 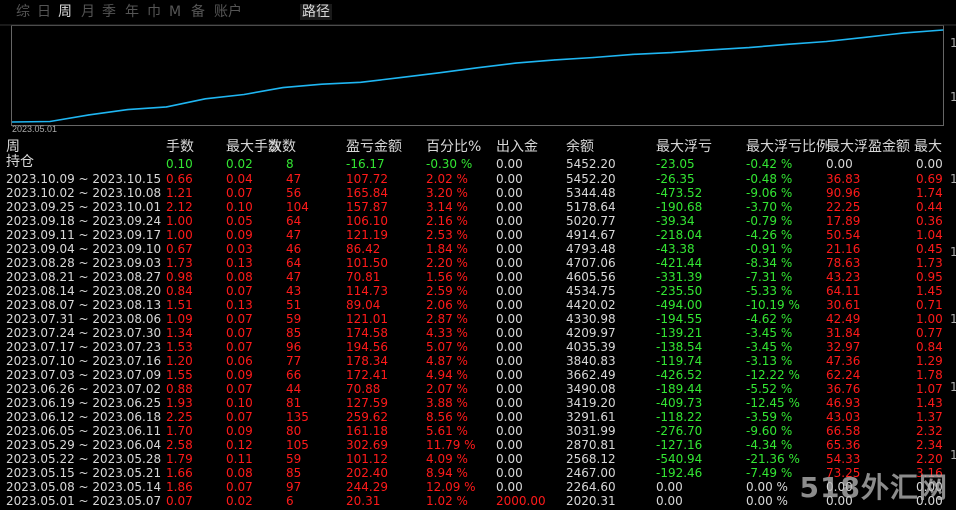 What do you see at coordinates (769, 319) in the screenshot?
I see `table-cell: -4.62 %` at bounding box center [769, 319].